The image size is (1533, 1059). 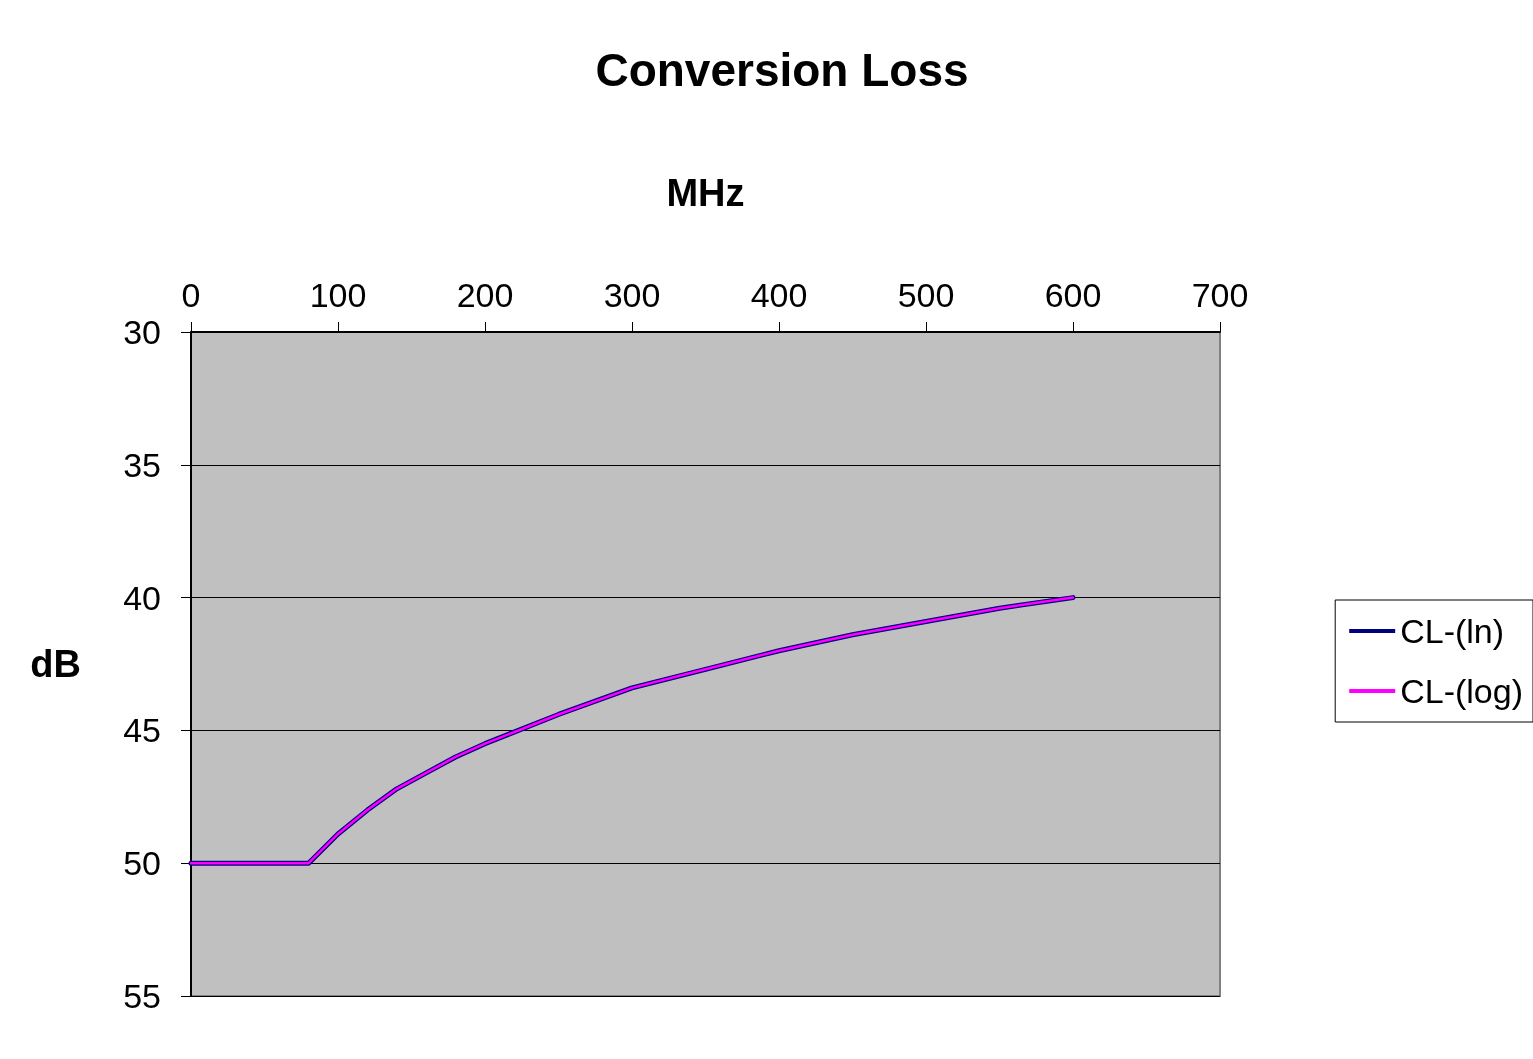 I want to click on x-tick-label: 200, so click(x=485, y=295).